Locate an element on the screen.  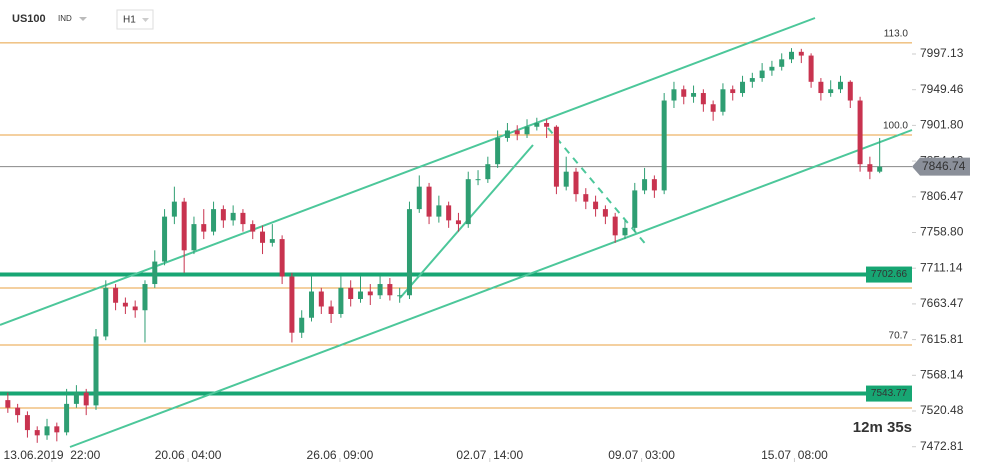
y-tick-label: 7949.46 is located at coordinates (942, 89).